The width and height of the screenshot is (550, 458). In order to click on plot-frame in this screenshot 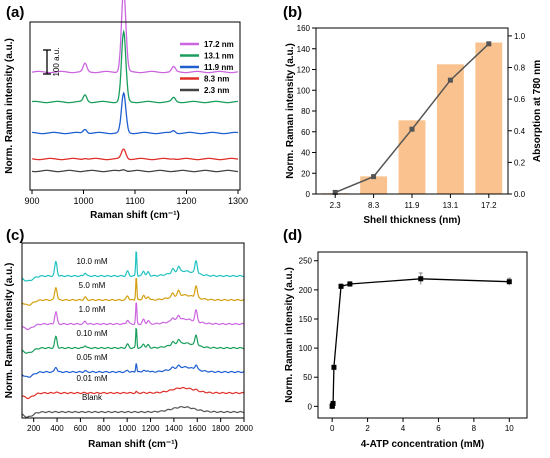, I will do `click(422, 335)`.